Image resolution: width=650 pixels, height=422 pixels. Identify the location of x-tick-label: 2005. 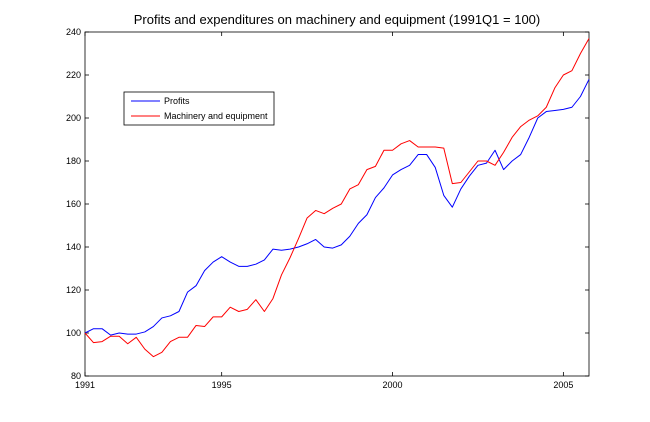
(563, 385).